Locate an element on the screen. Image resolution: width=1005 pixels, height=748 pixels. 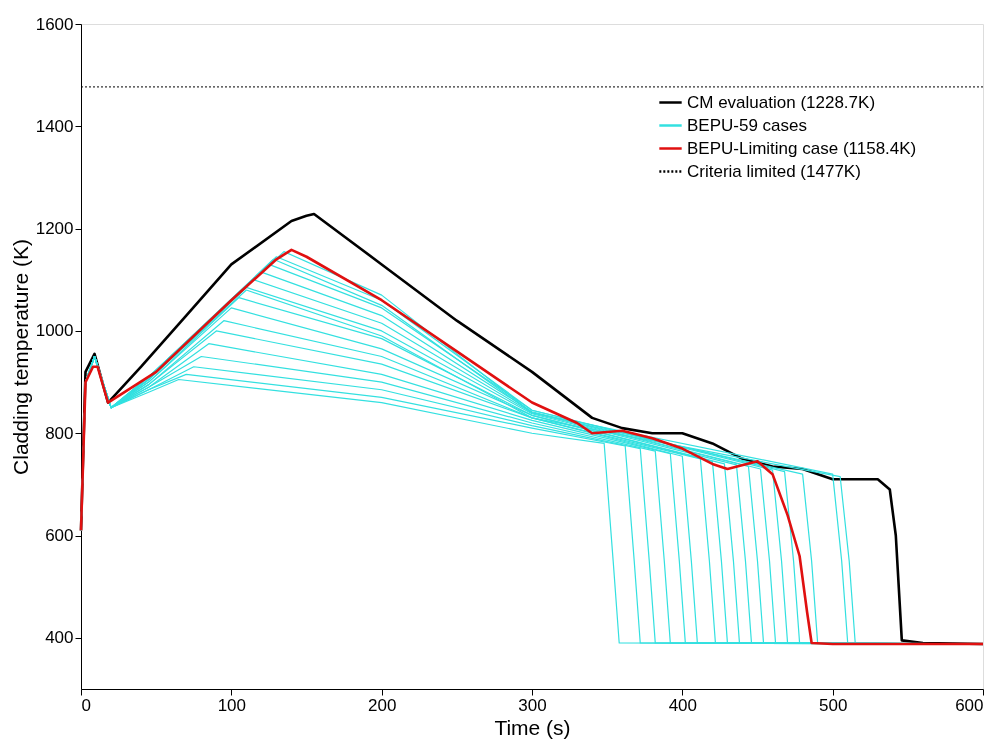
y-tick-label: 800 is located at coordinates (59, 433).